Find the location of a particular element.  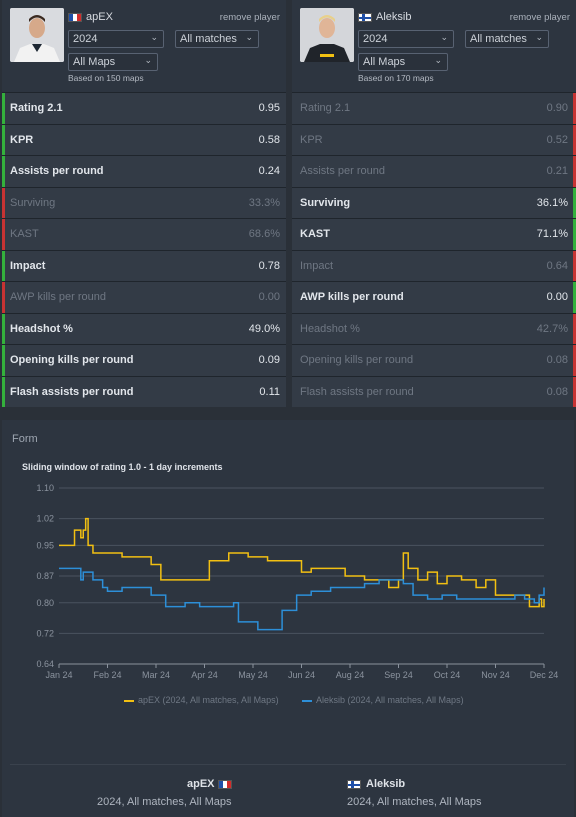

legend-swatch is located at coordinates (129, 700).